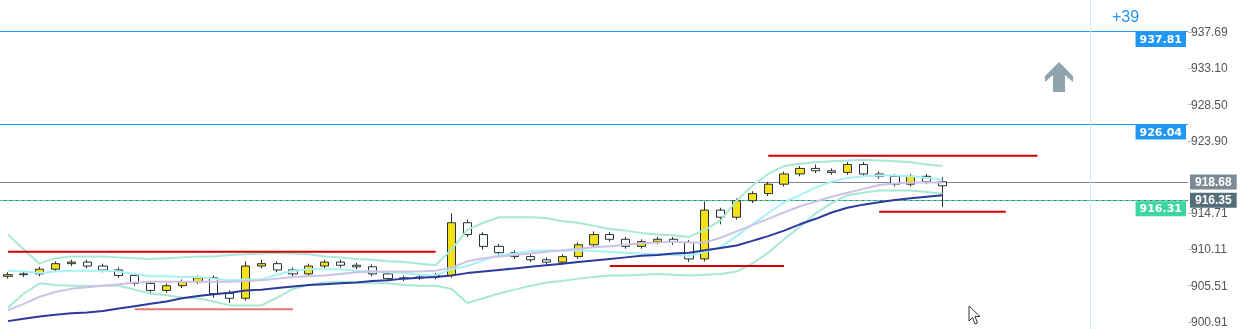 The image size is (1250, 329). I want to click on y-tick-label: 928.50, so click(1210, 104).